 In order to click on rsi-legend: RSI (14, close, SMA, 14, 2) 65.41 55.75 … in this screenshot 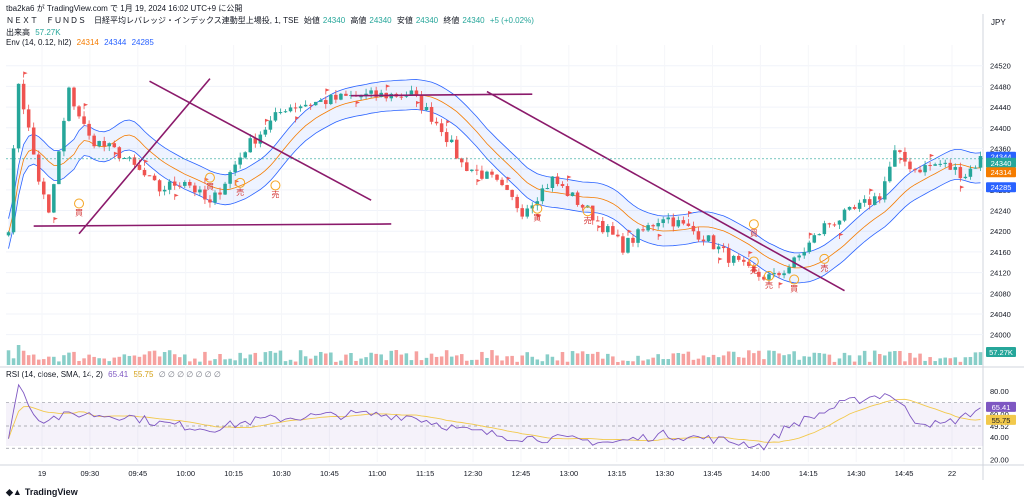, I will do `click(115, 374)`.